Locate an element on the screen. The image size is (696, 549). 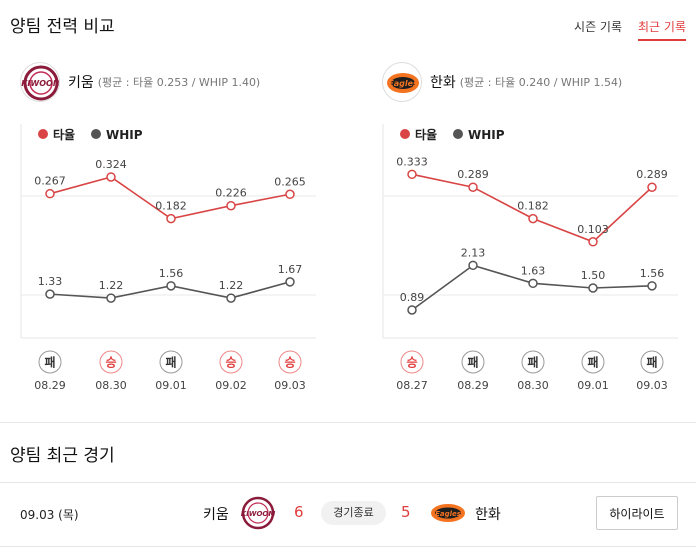
page-title: 양팀 전력 비교 is located at coordinates (62, 27).